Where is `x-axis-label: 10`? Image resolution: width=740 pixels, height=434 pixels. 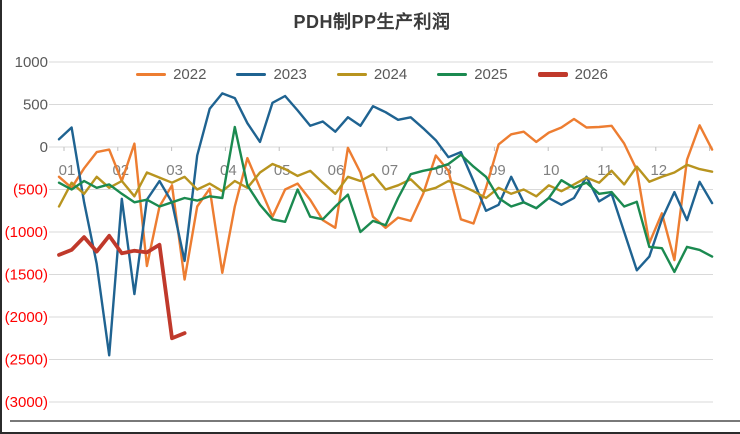 x-axis-label: 10 is located at coordinates (551, 170).